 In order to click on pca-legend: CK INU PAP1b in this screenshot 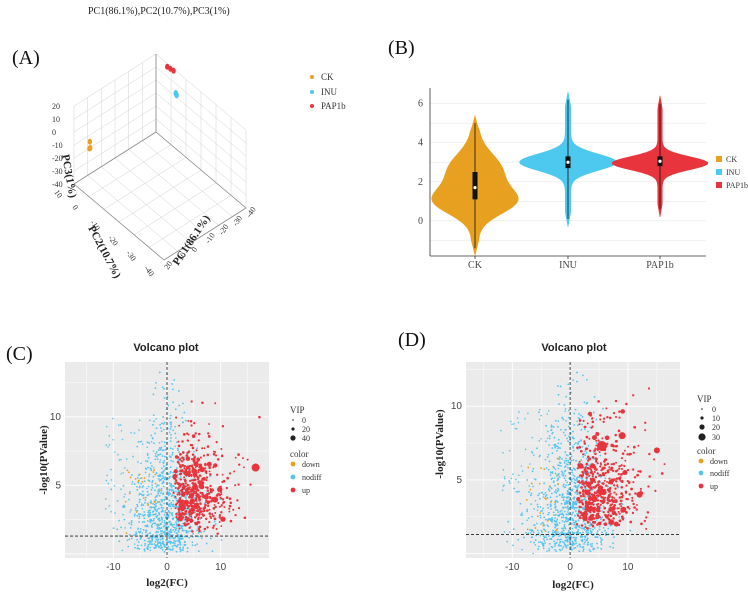, I will do `click(328, 91)`.